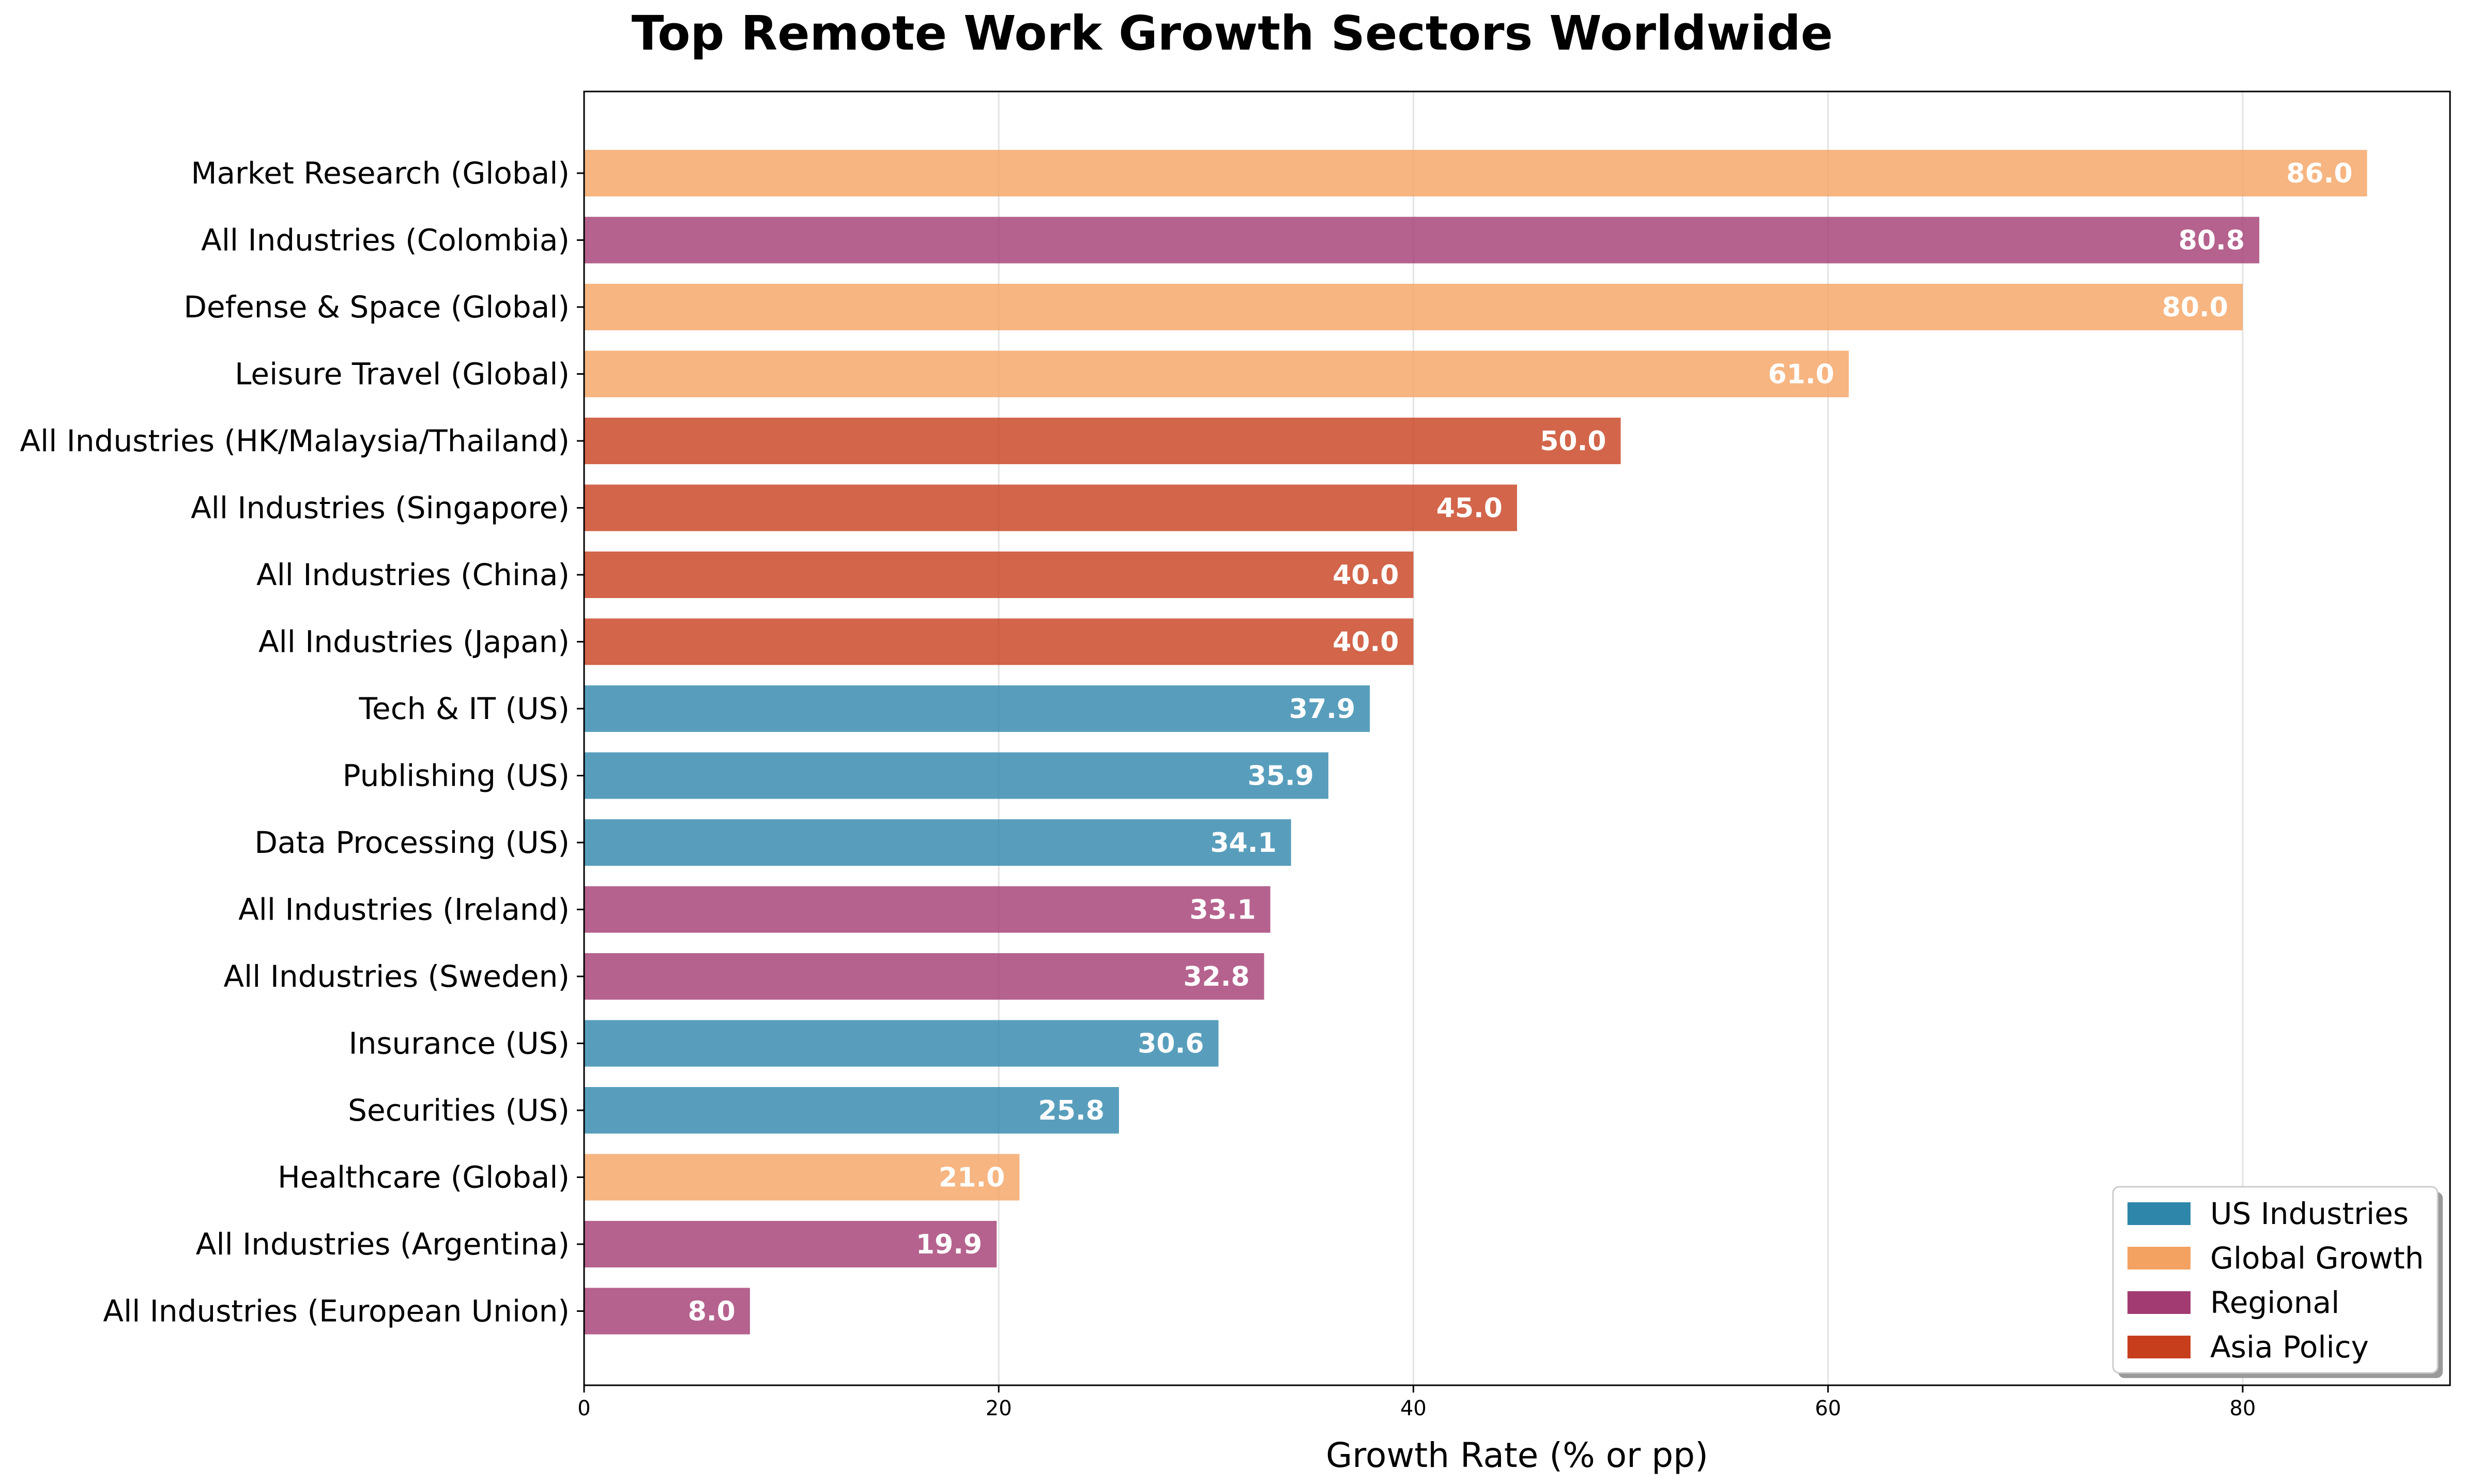 Image resolution: width=2465 pixels, height=1484 pixels. Describe the element at coordinates (459, 1043) in the screenshot. I see `category-label: Insurance (US)` at that location.